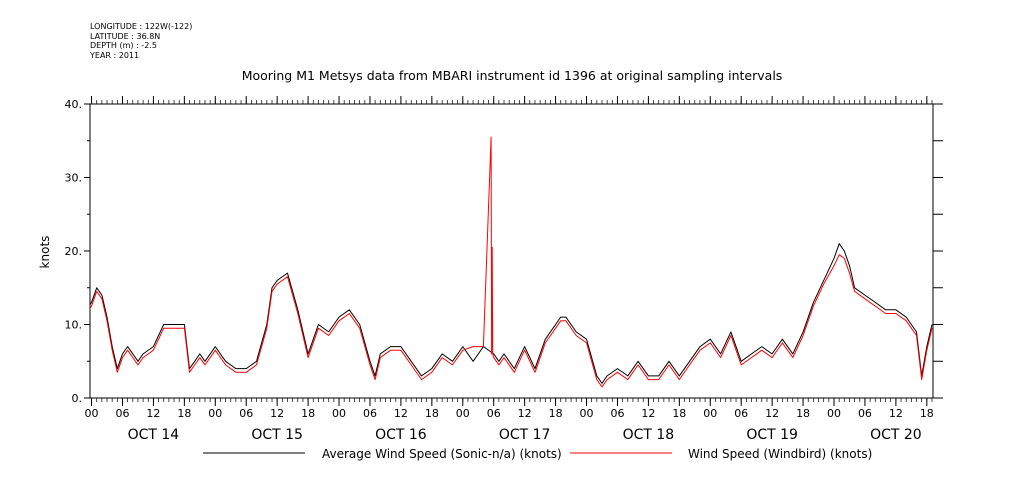 The height and width of the screenshot is (504, 1009). Describe the element at coordinates (780, 454) in the screenshot. I see `legend-label-2: Wind Speed (Windbird) (knots)` at that location.